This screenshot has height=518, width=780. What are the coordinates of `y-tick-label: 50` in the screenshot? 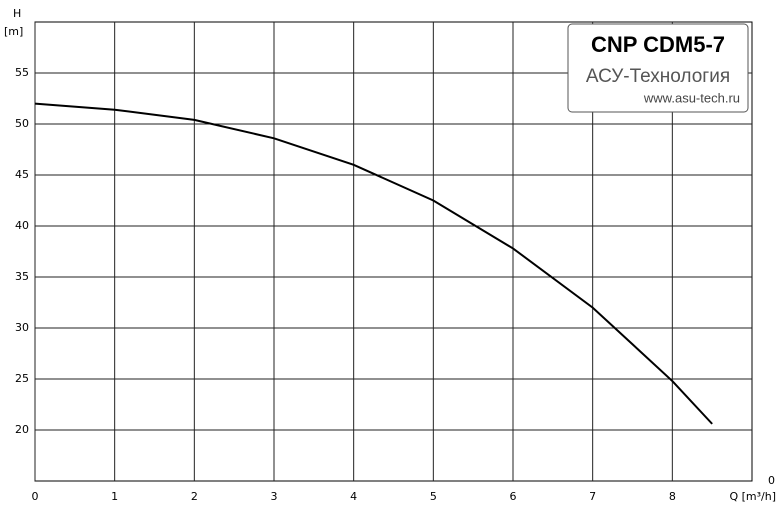 It's located at (22, 123).